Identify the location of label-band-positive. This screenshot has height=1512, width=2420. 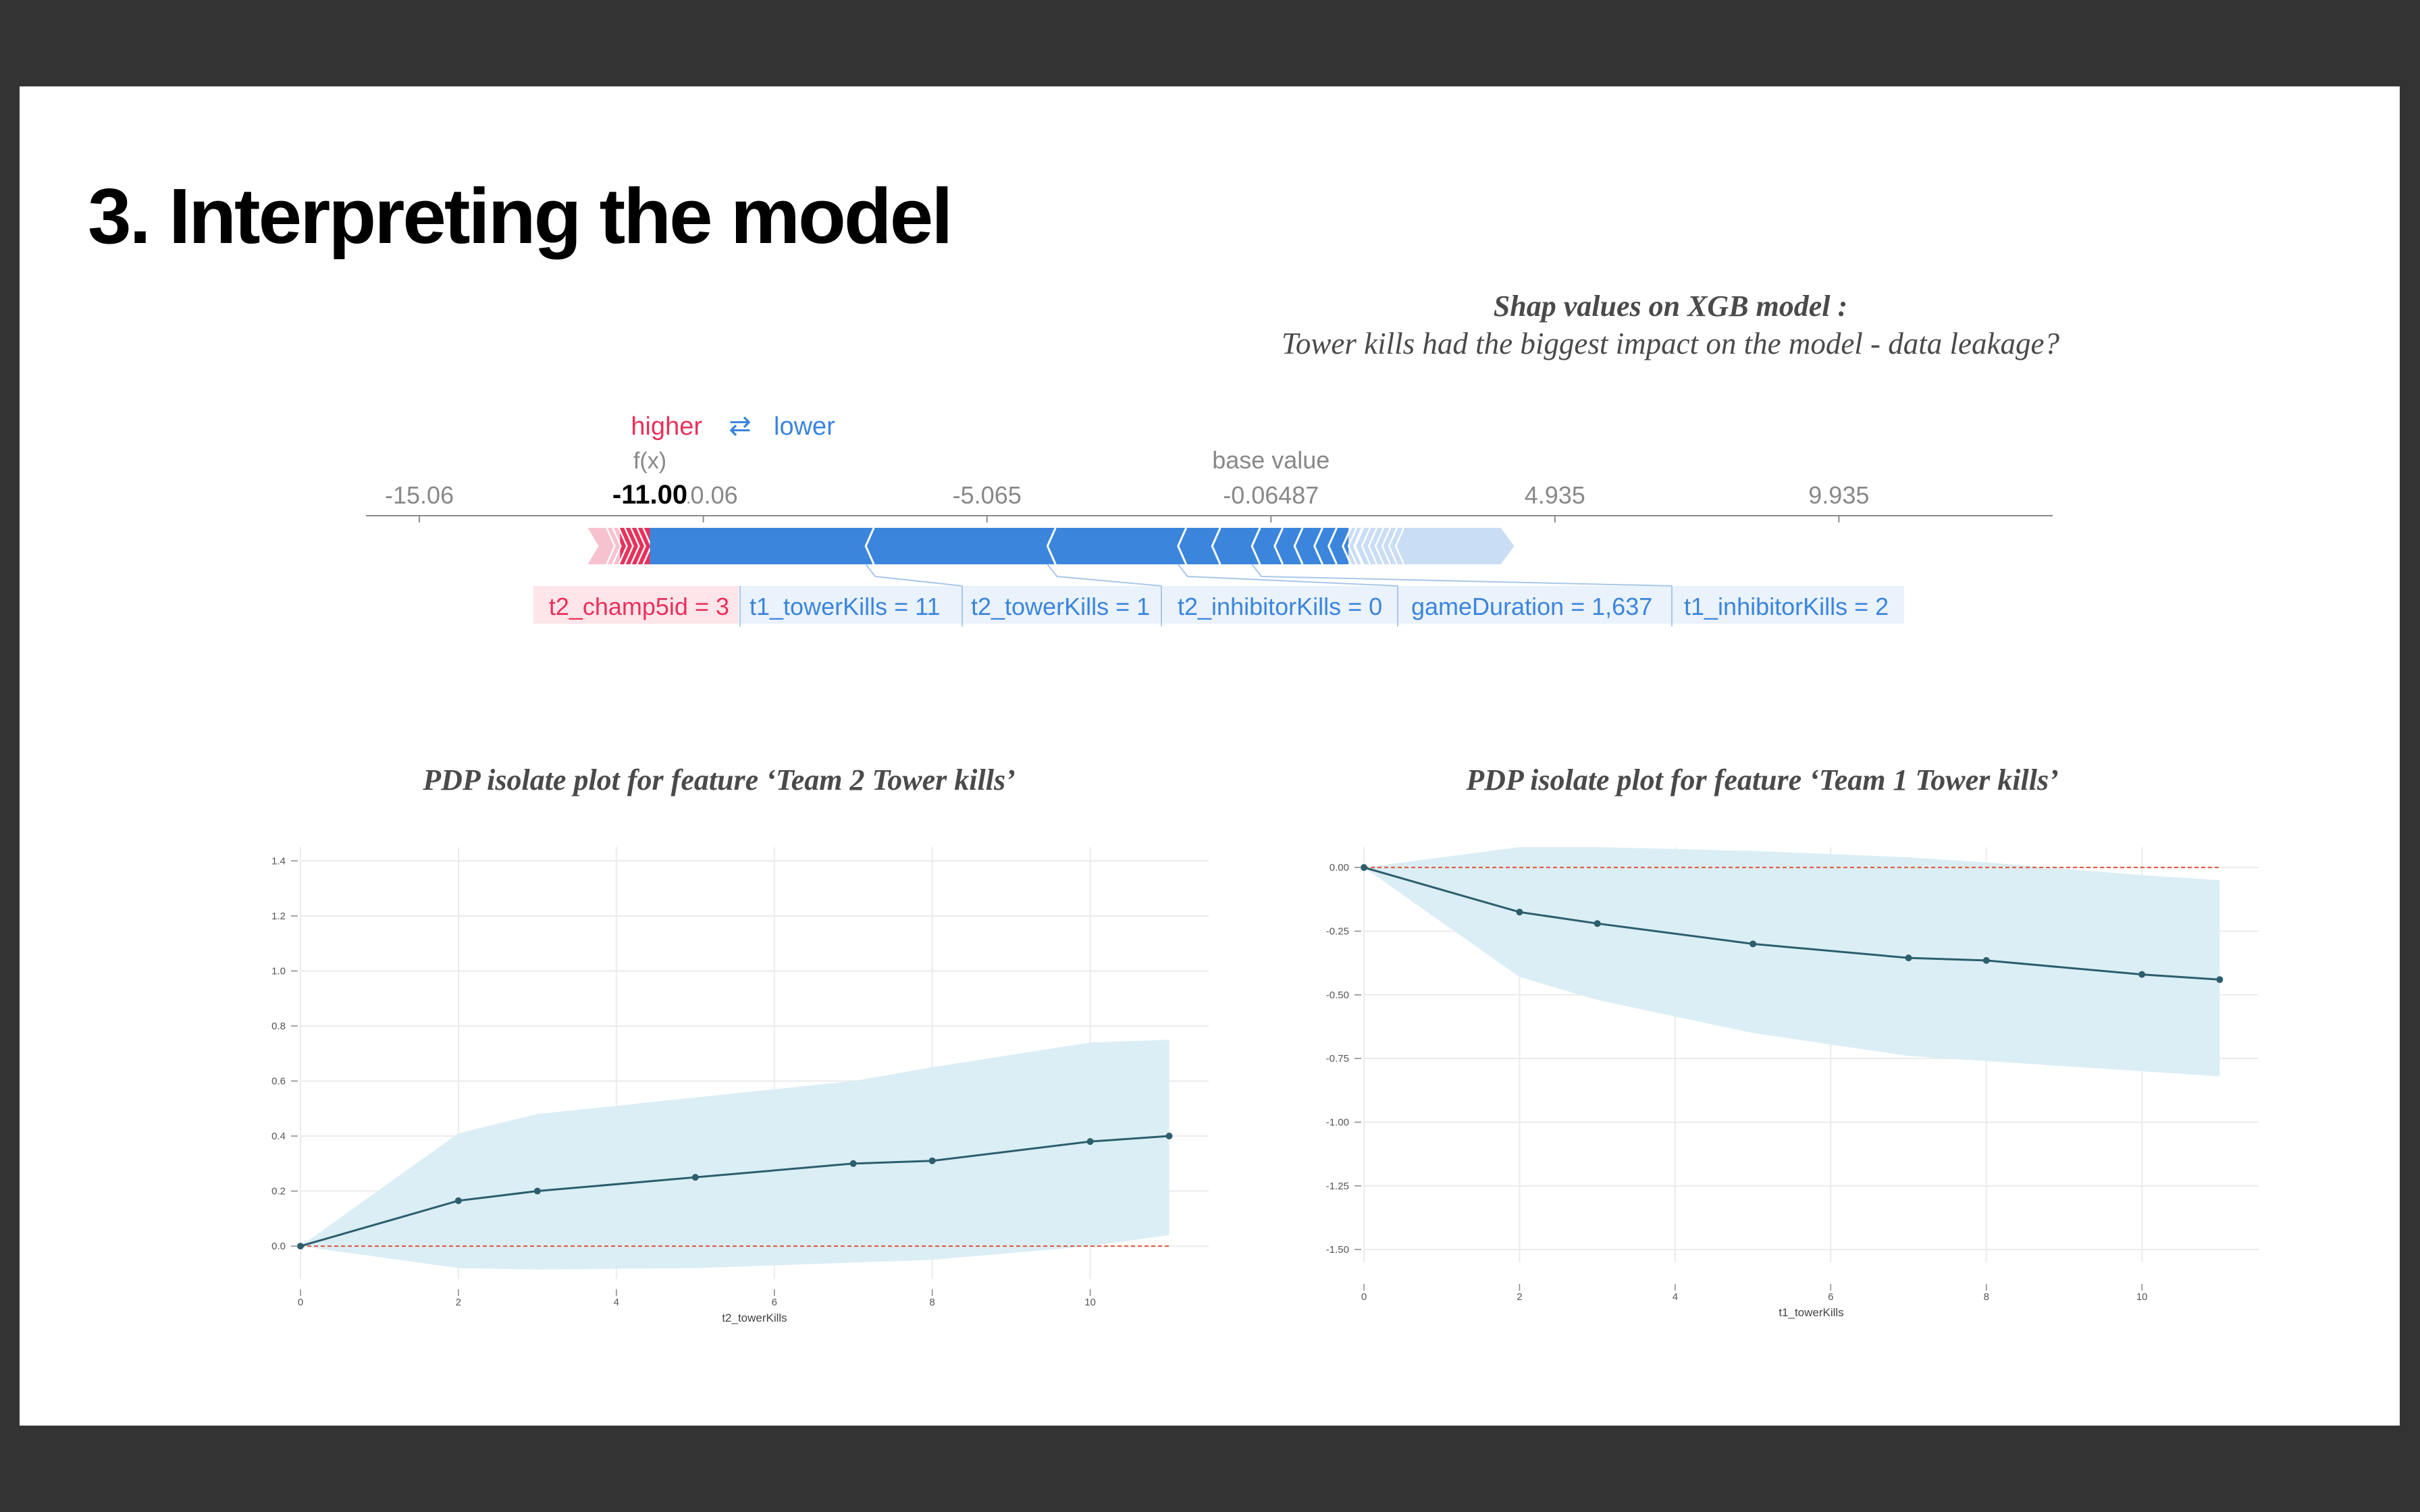
(636, 605).